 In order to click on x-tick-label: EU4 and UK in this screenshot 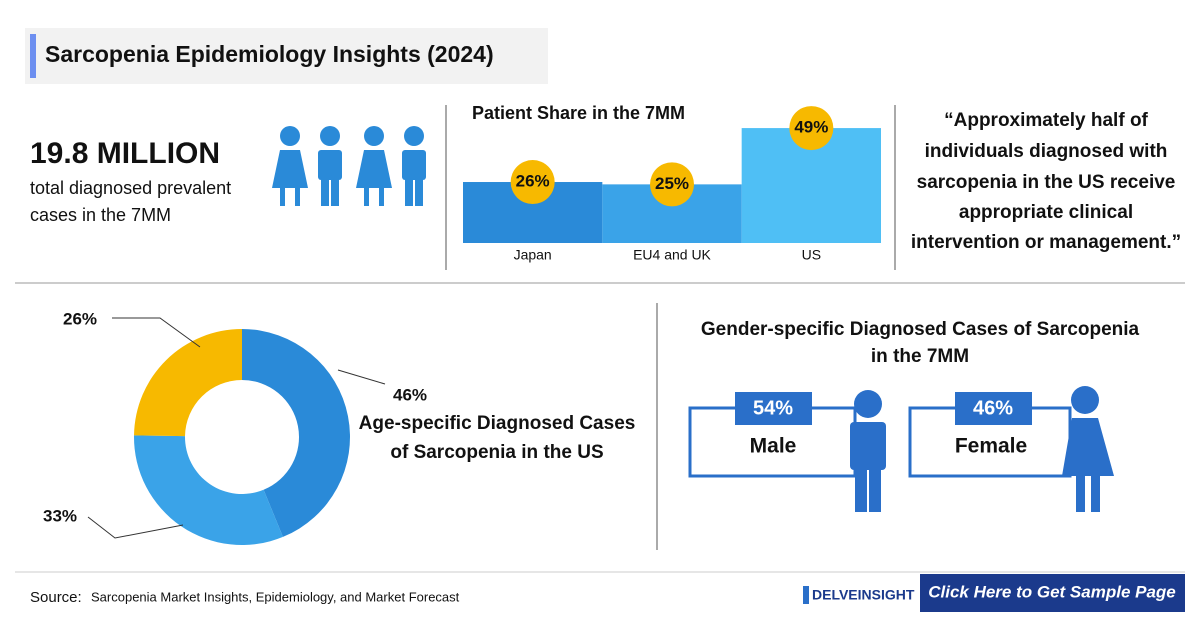, I will do `click(672, 255)`.